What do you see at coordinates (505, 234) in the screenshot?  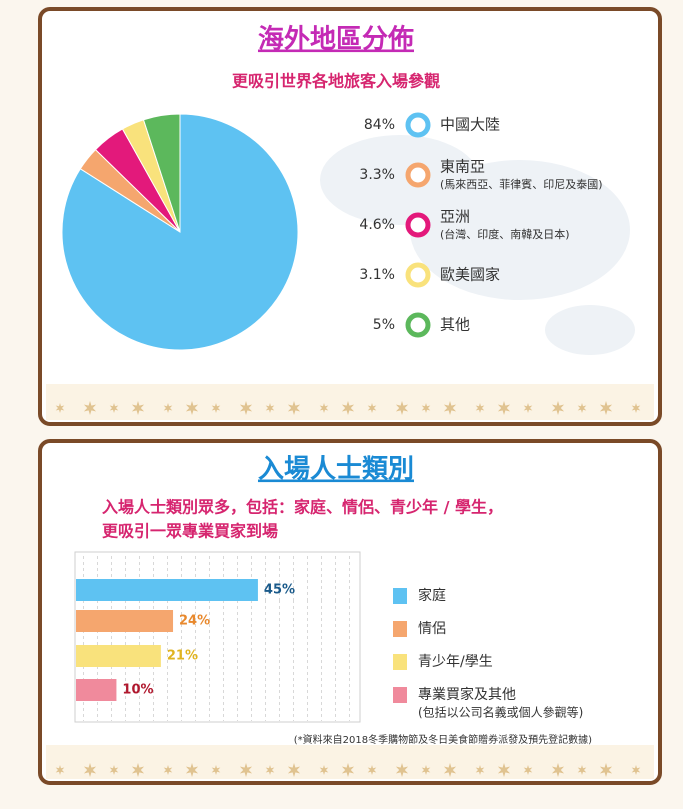 I see `legend-note: (台灣、印度、南韓及日本)` at bounding box center [505, 234].